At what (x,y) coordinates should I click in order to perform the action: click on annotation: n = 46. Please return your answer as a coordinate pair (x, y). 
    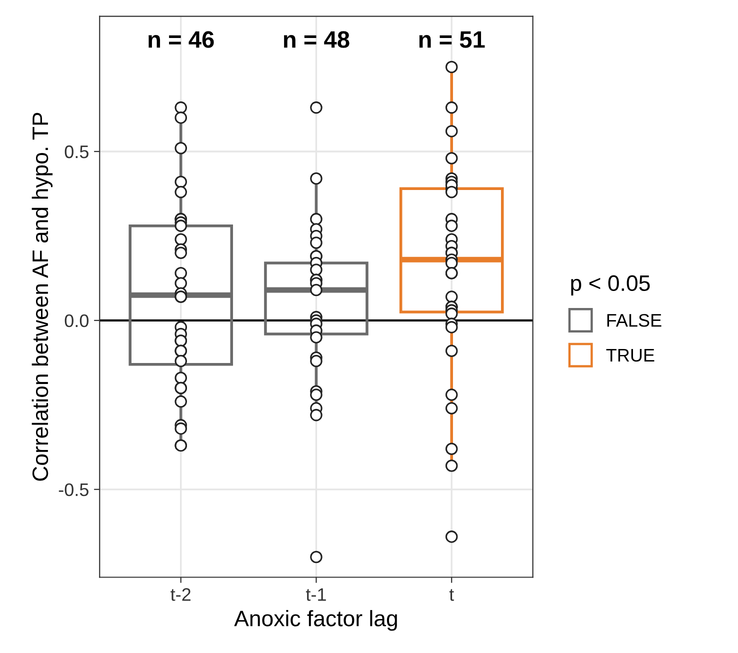
    Looking at the image, I should click on (181, 39).